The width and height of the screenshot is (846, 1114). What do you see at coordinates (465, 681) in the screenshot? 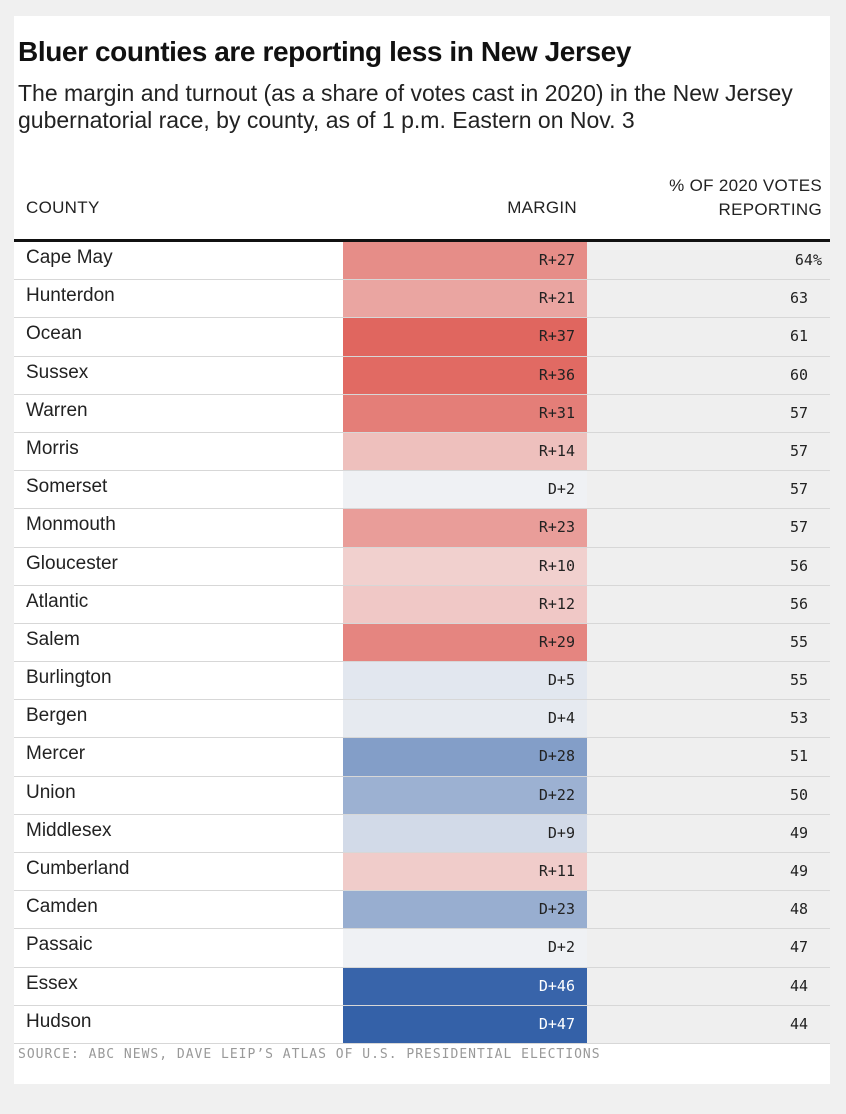
I see `margin-cell: D+5` at bounding box center [465, 681].